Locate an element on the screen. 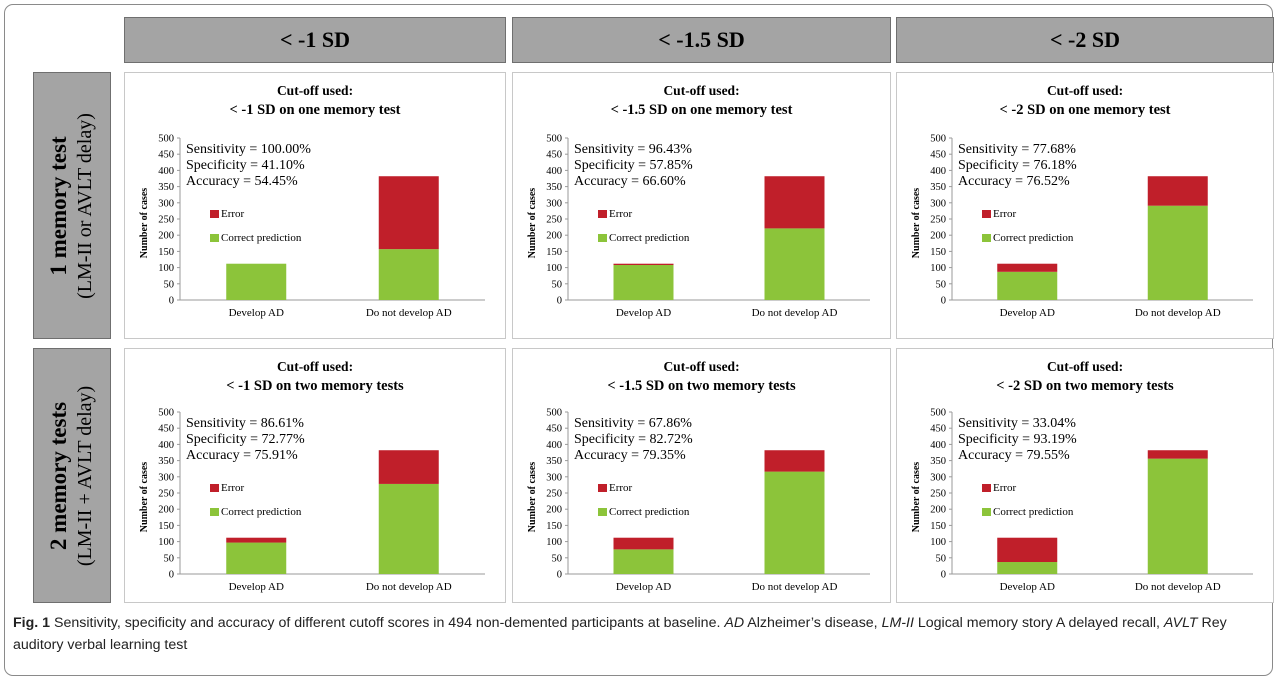 This screenshot has width=1281, height=682. chart-title-line2: < -1.5 SD on one memory test is located at coordinates (702, 110).